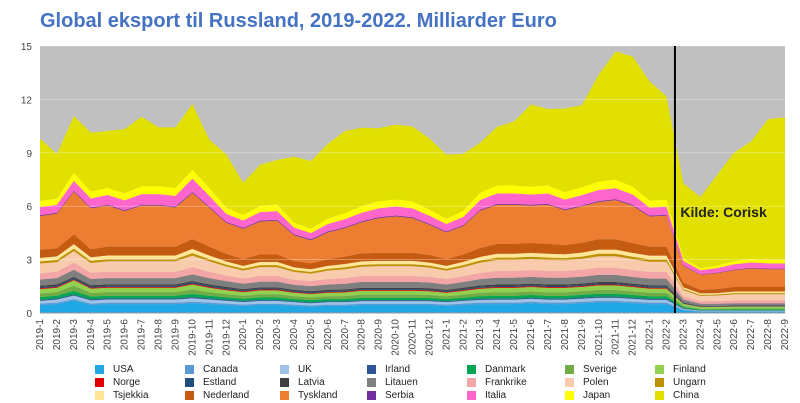 Image resolution: width=800 pixels, height=403 pixels. Describe the element at coordinates (582, 335) in the screenshot. I see `x-tick-label: 2021-9` at that location.